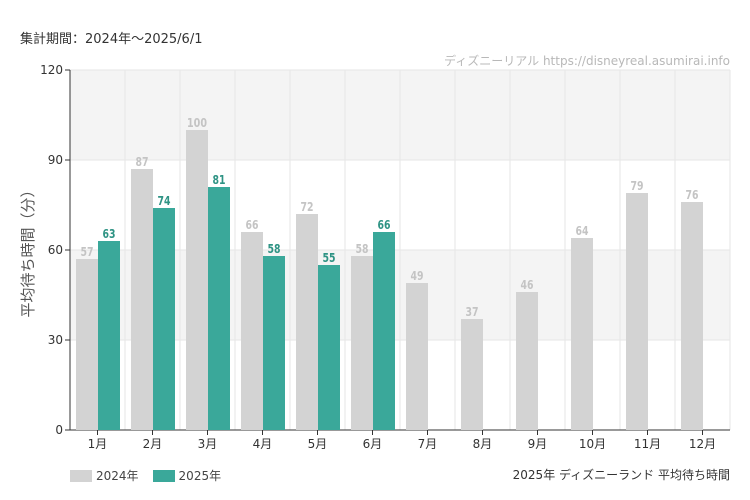 The width and height of the screenshot is (750, 500). What do you see at coordinates (51, 70) in the screenshot?
I see `y-tick-label: 120` at bounding box center [51, 70].